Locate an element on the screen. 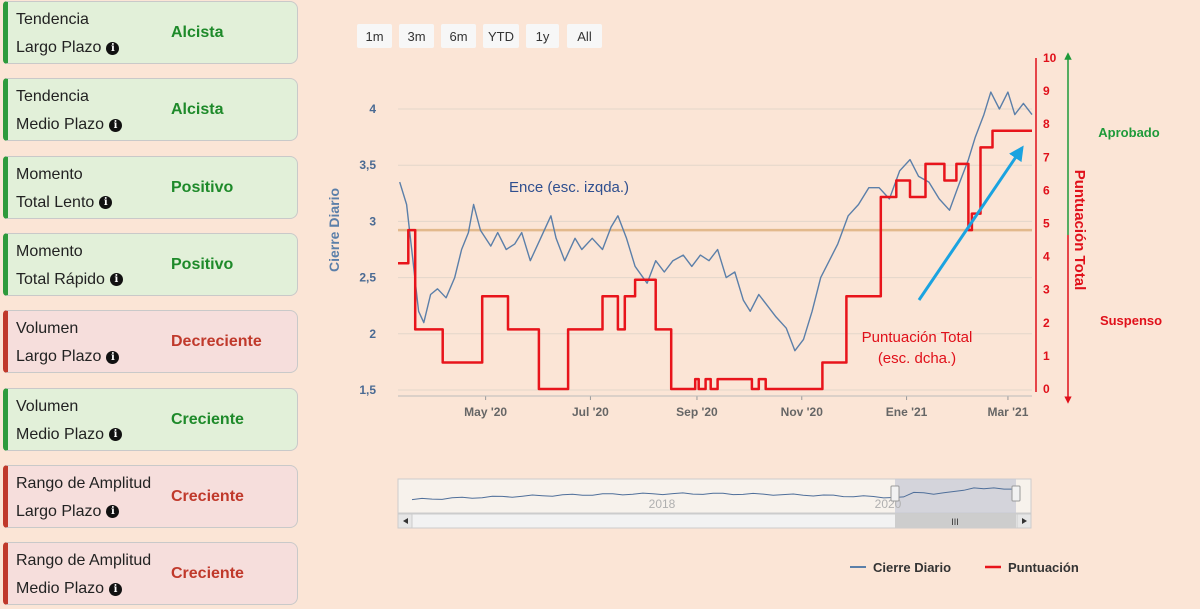 The width and height of the screenshot is (1200, 609). range-button-3m: 3m is located at coordinates (416, 36).